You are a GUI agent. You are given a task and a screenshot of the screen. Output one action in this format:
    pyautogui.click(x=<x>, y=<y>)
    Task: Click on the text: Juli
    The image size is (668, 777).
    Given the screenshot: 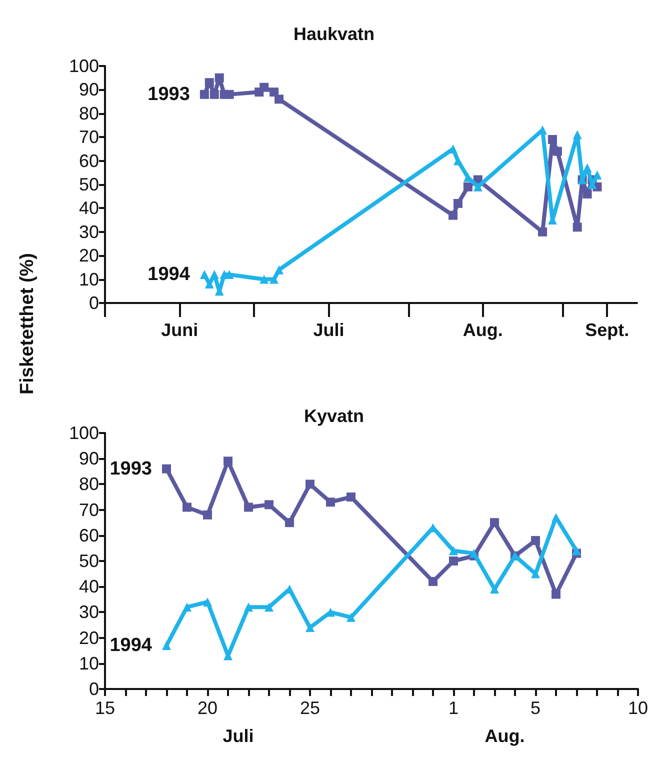 What is the action you would take?
    pyautogui.click(x=238, y=736)
    